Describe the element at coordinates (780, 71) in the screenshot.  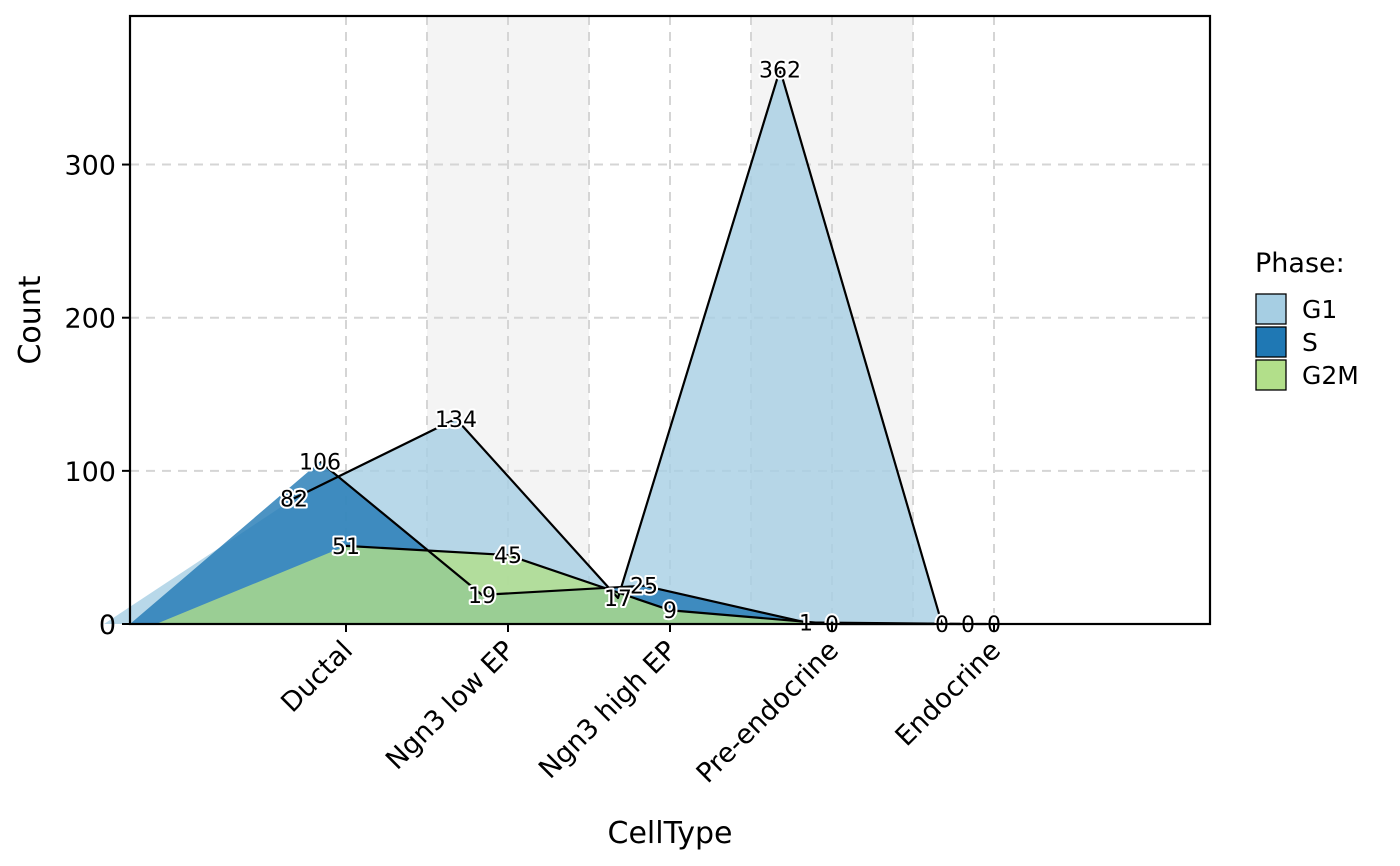
I see `data-label: 362` at that location.